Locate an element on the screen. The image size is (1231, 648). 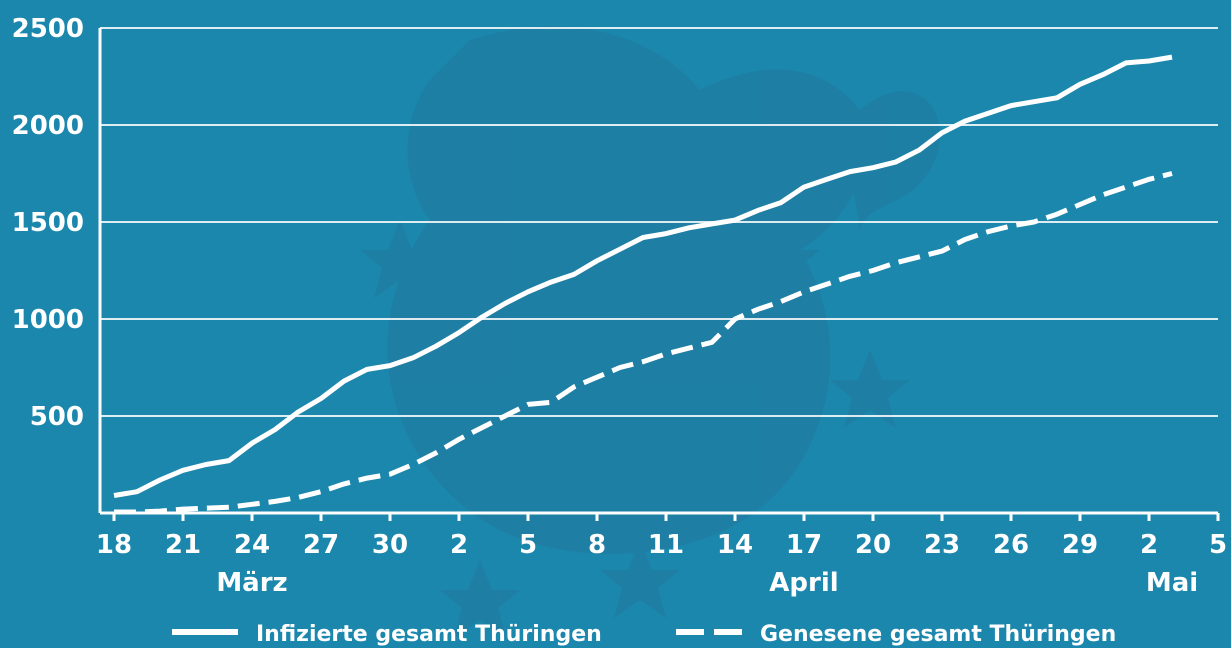
x-tick-label: 11 is located at coordinates (666, 545).